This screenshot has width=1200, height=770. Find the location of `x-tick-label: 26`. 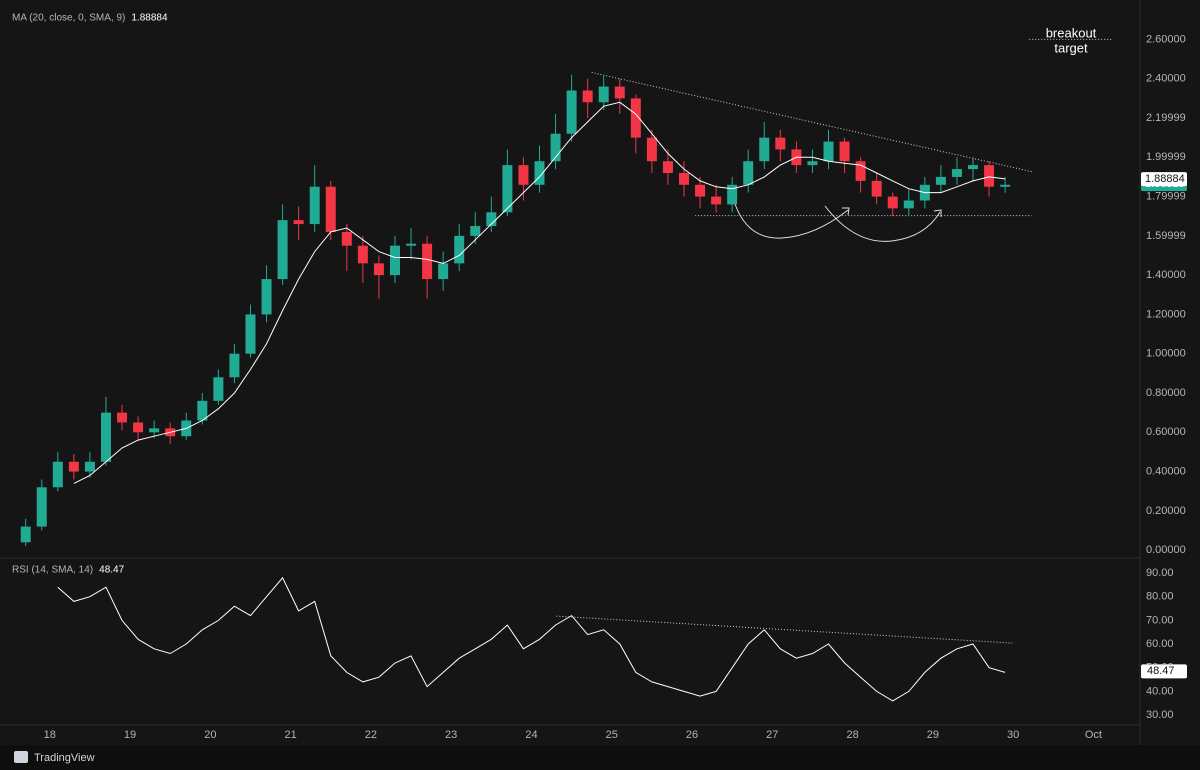

x-tick-label: 26 is located at coordinates (692, 735).